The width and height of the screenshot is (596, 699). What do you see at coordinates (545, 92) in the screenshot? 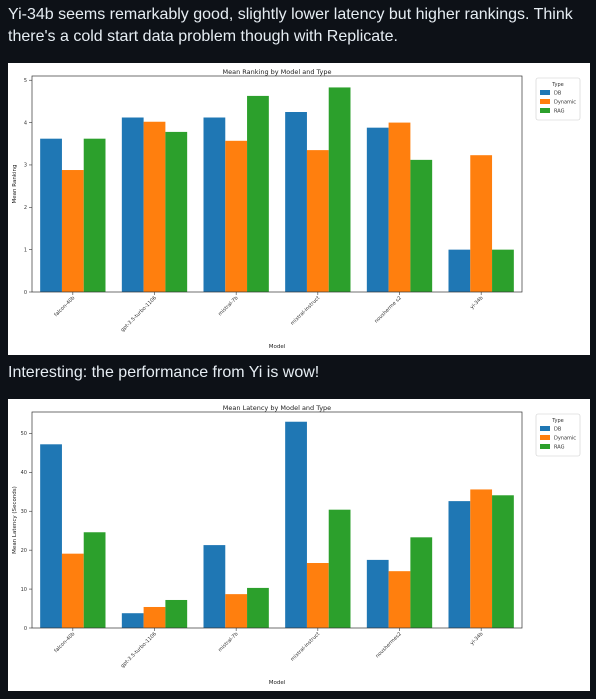
I see `ranking-legend-swatch-db` at bounding box center [545, 92].